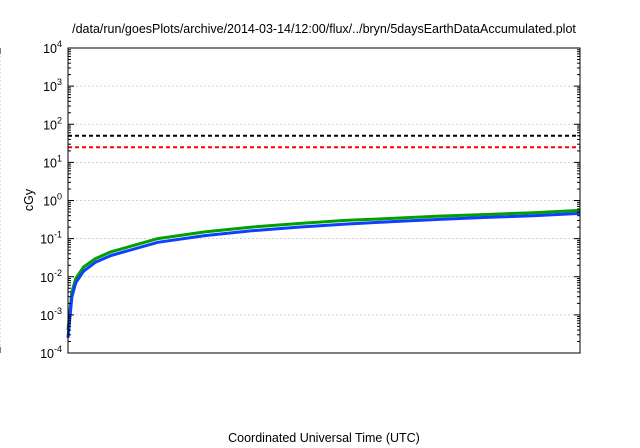 The height and width of the screenshot is (448, 640). I want to click on y-tick-label: 10¹, so click(52, 161).